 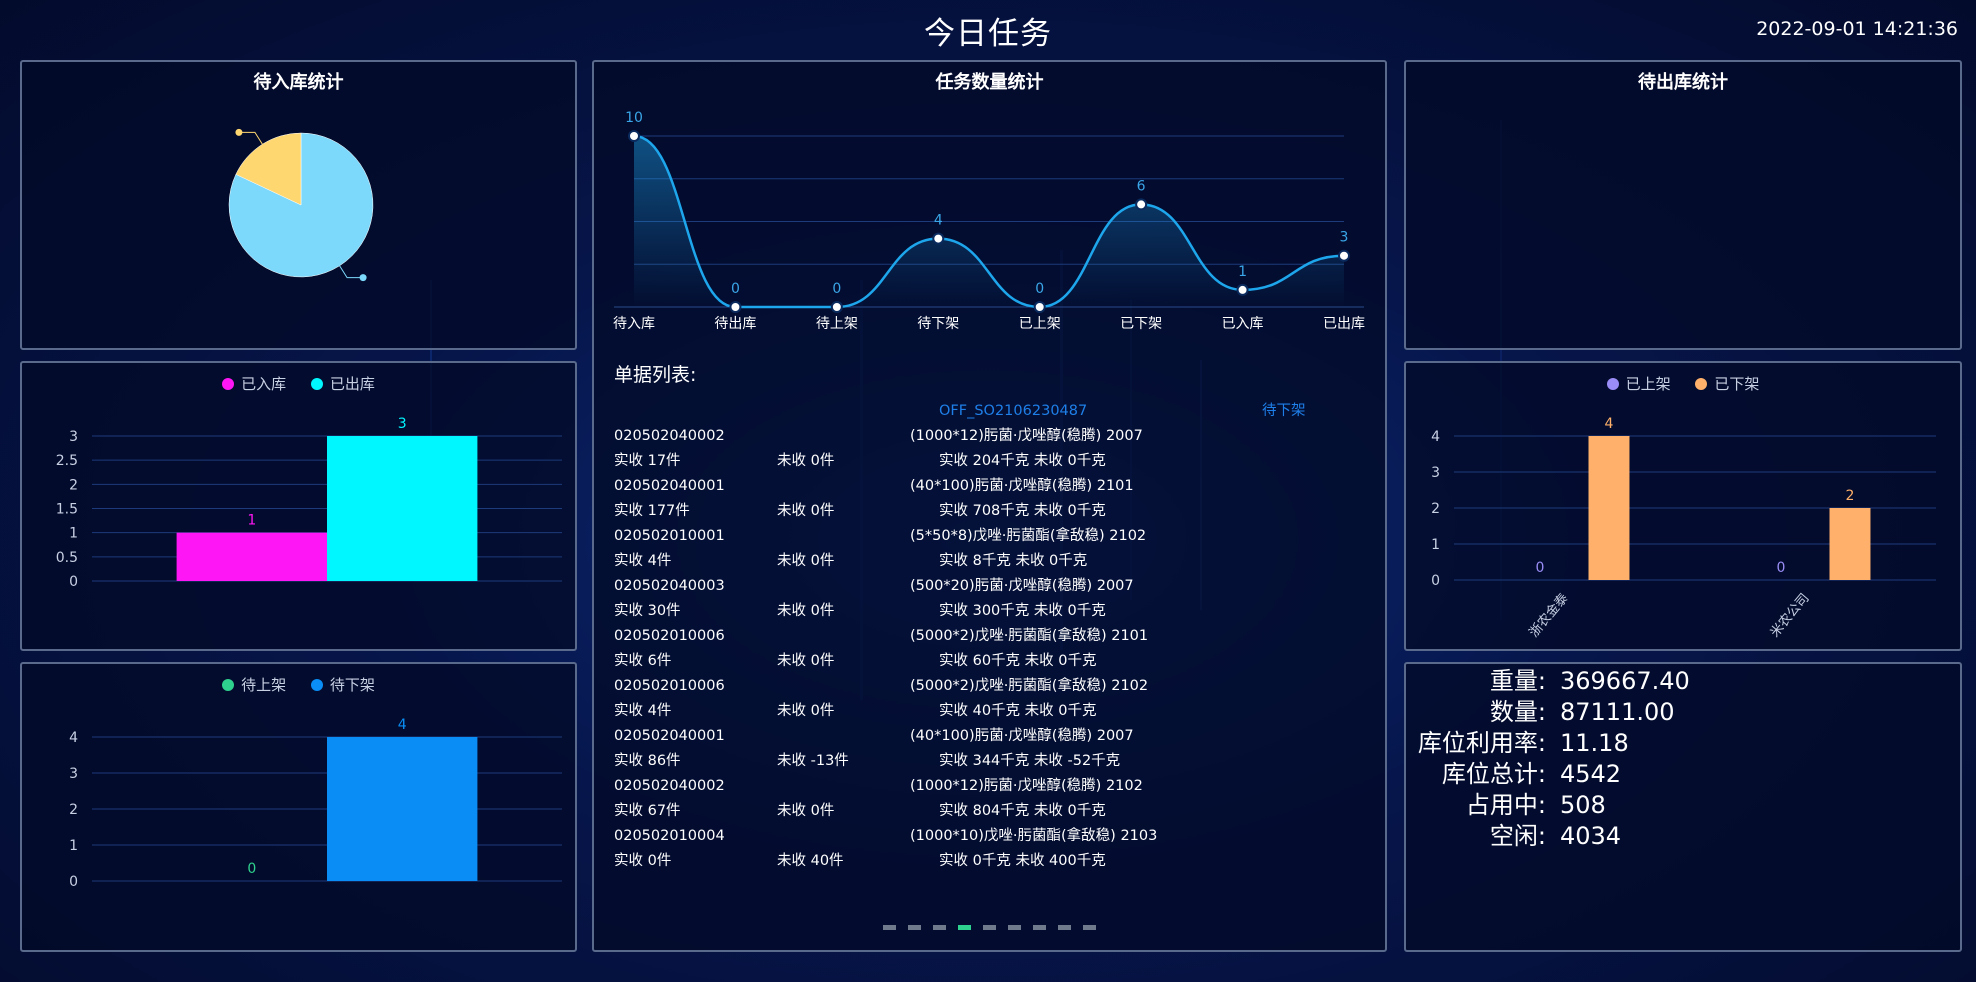 I want to click on stat-row: 库位总计: 4542, so click(x=1683, y=774).